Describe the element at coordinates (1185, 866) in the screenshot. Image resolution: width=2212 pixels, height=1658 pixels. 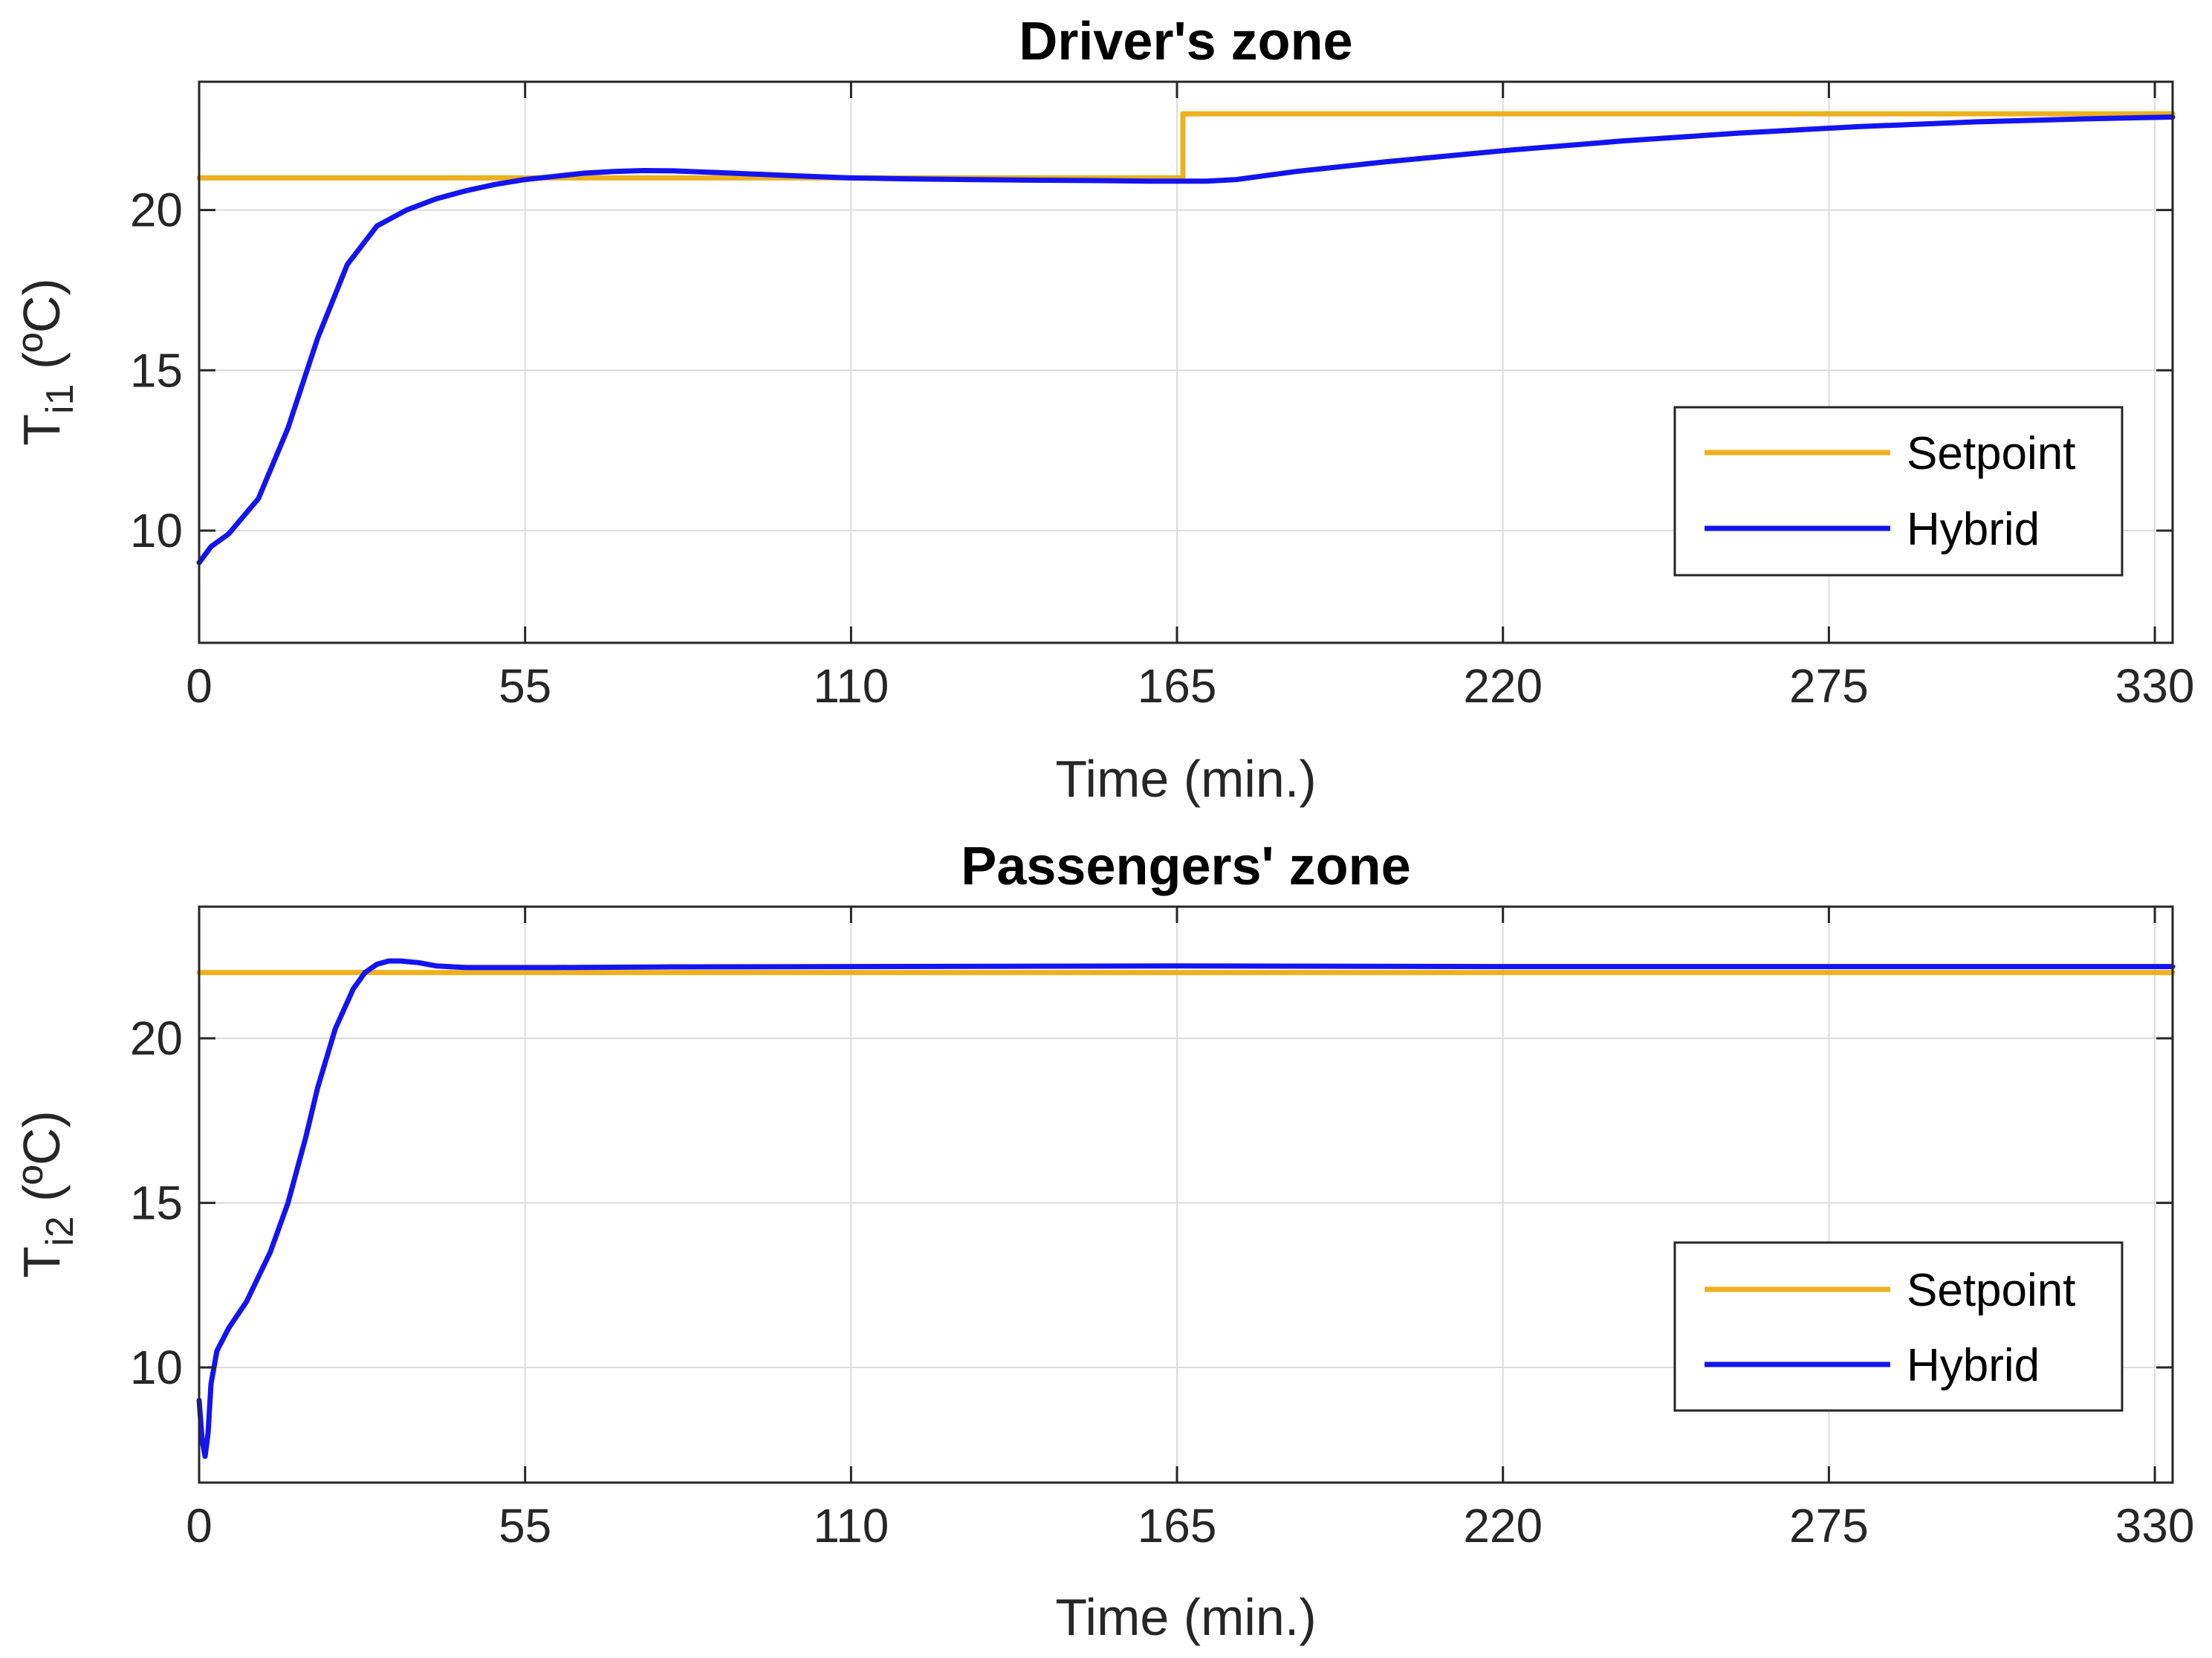
I see `chart-title: Passengers' zone` at that location.